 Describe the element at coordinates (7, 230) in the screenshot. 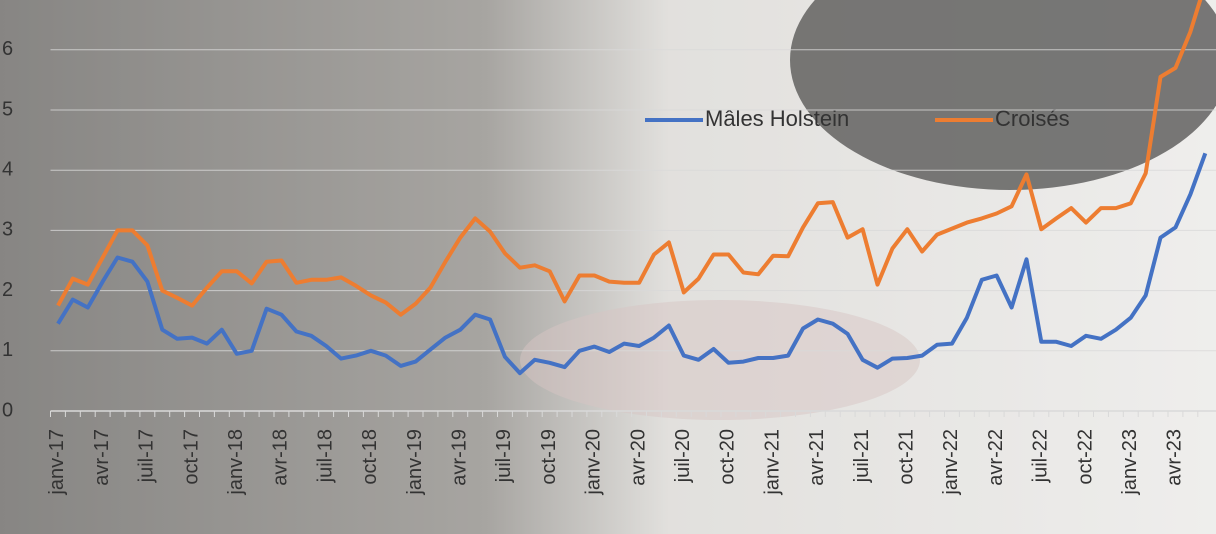

I see `y-tick-label: 3` at that location.